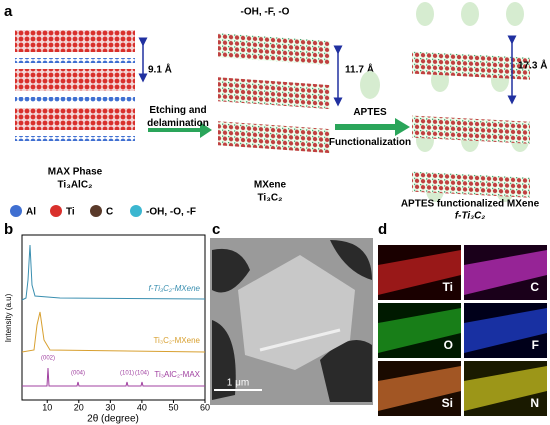 The width and height of the screenshot is (550, 425). I want to click on y-axis-label: Intensity (a.u), so click(8, 317).